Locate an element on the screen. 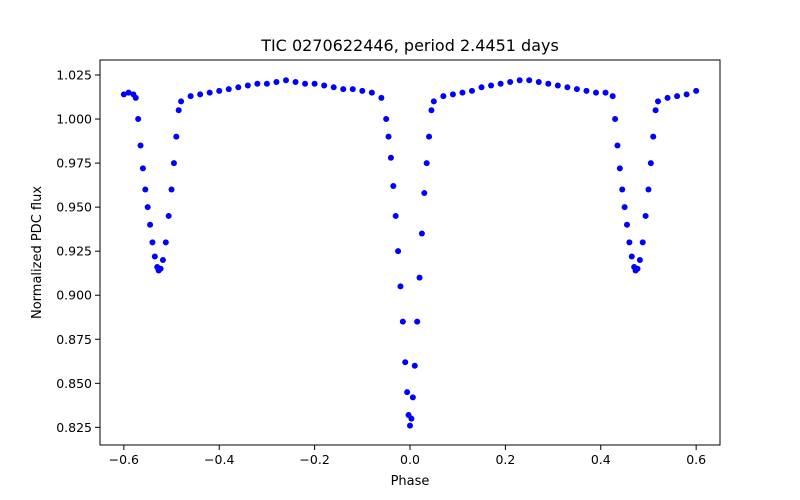  x-tick-label: 0.0 is located at coordinates (410, 459).